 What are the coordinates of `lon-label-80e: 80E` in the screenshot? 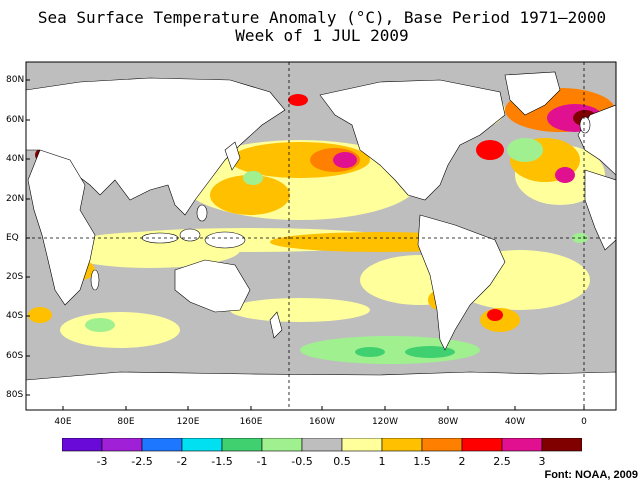 It's located at (126, 422).